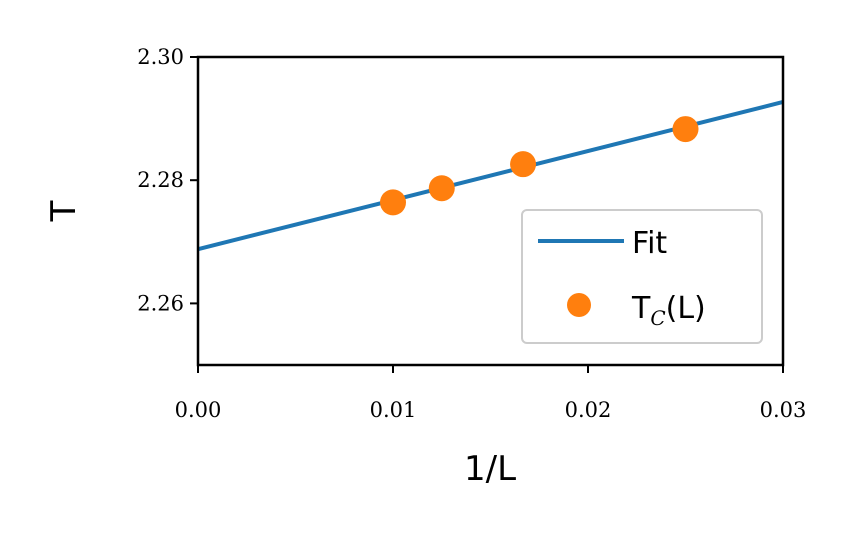  What do you see at coordinates (160, 57) in the screenshot?
I see `y-tick-label: 2.30` at bounding box center [160, 57].